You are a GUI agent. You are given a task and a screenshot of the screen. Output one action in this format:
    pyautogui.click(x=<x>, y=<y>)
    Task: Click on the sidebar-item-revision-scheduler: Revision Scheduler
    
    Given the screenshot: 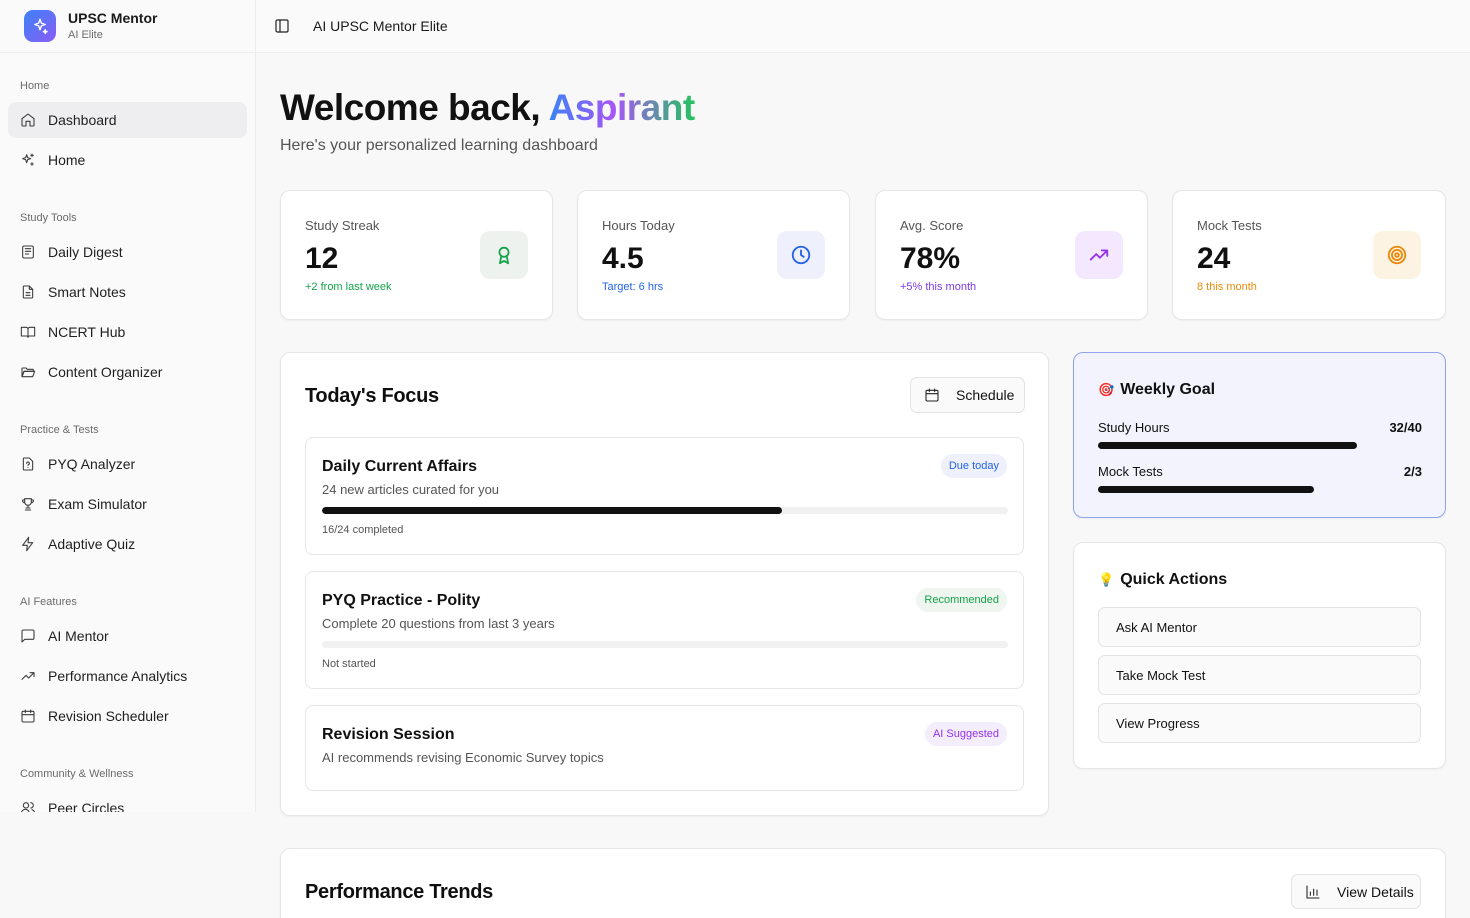 What is the action you would take?
    pyautogui.click(x=127, y=716)
    